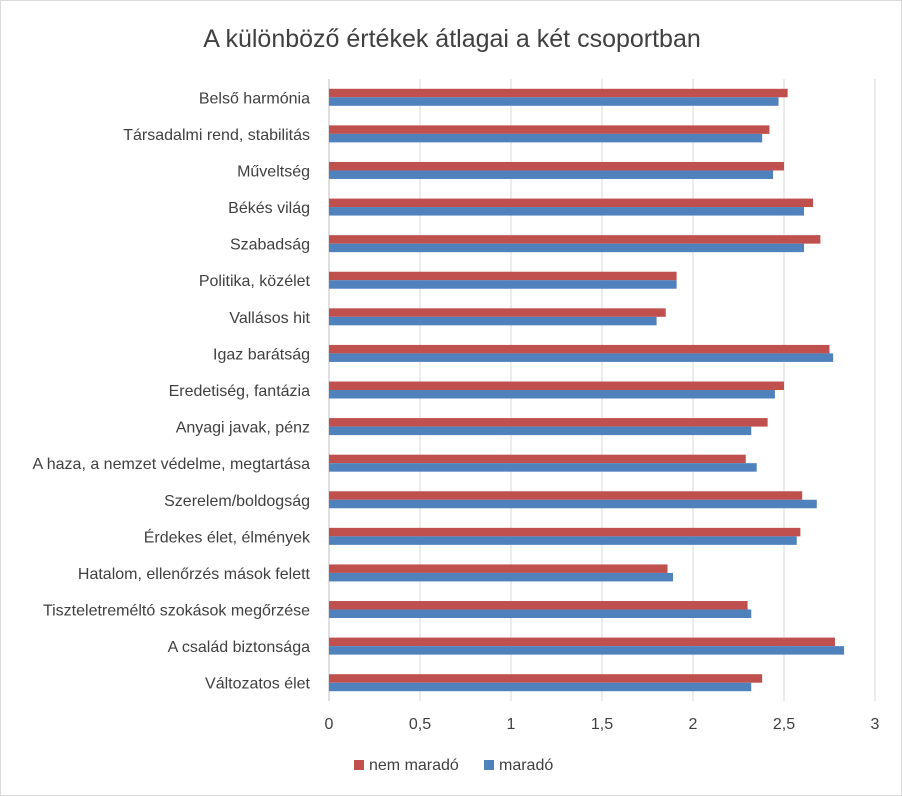  Describe the element at coordinates (254, 98) in the screenshot. I see `category-label: Belső harmónia` at that location.